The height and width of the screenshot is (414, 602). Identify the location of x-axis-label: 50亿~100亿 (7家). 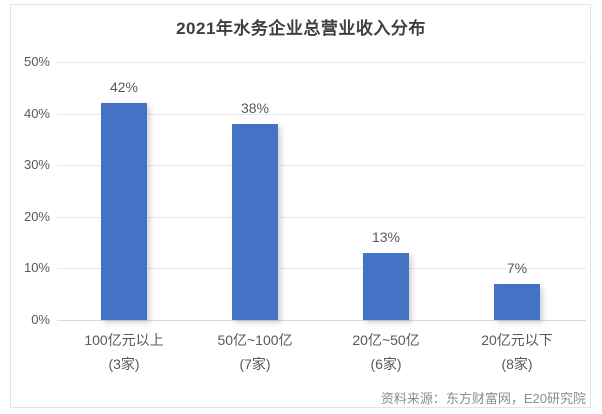
(255, 352).